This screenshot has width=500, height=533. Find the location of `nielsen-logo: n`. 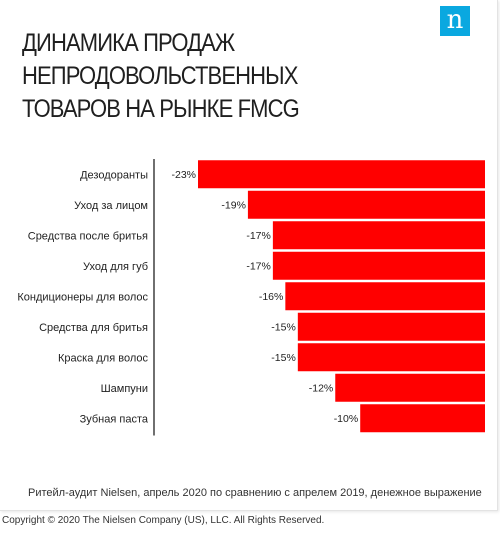

nielsen-logo: n is located at coordinates (455, 21).